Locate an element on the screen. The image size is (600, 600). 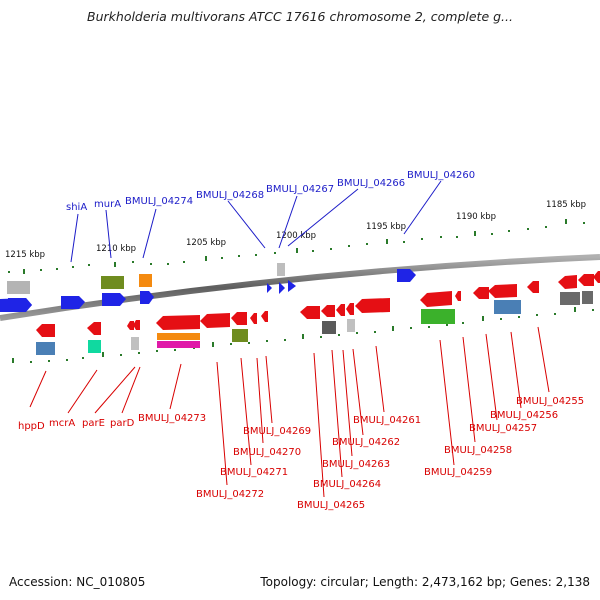
ruler-label: 1210 kbp is located at coordinates (116, 249).